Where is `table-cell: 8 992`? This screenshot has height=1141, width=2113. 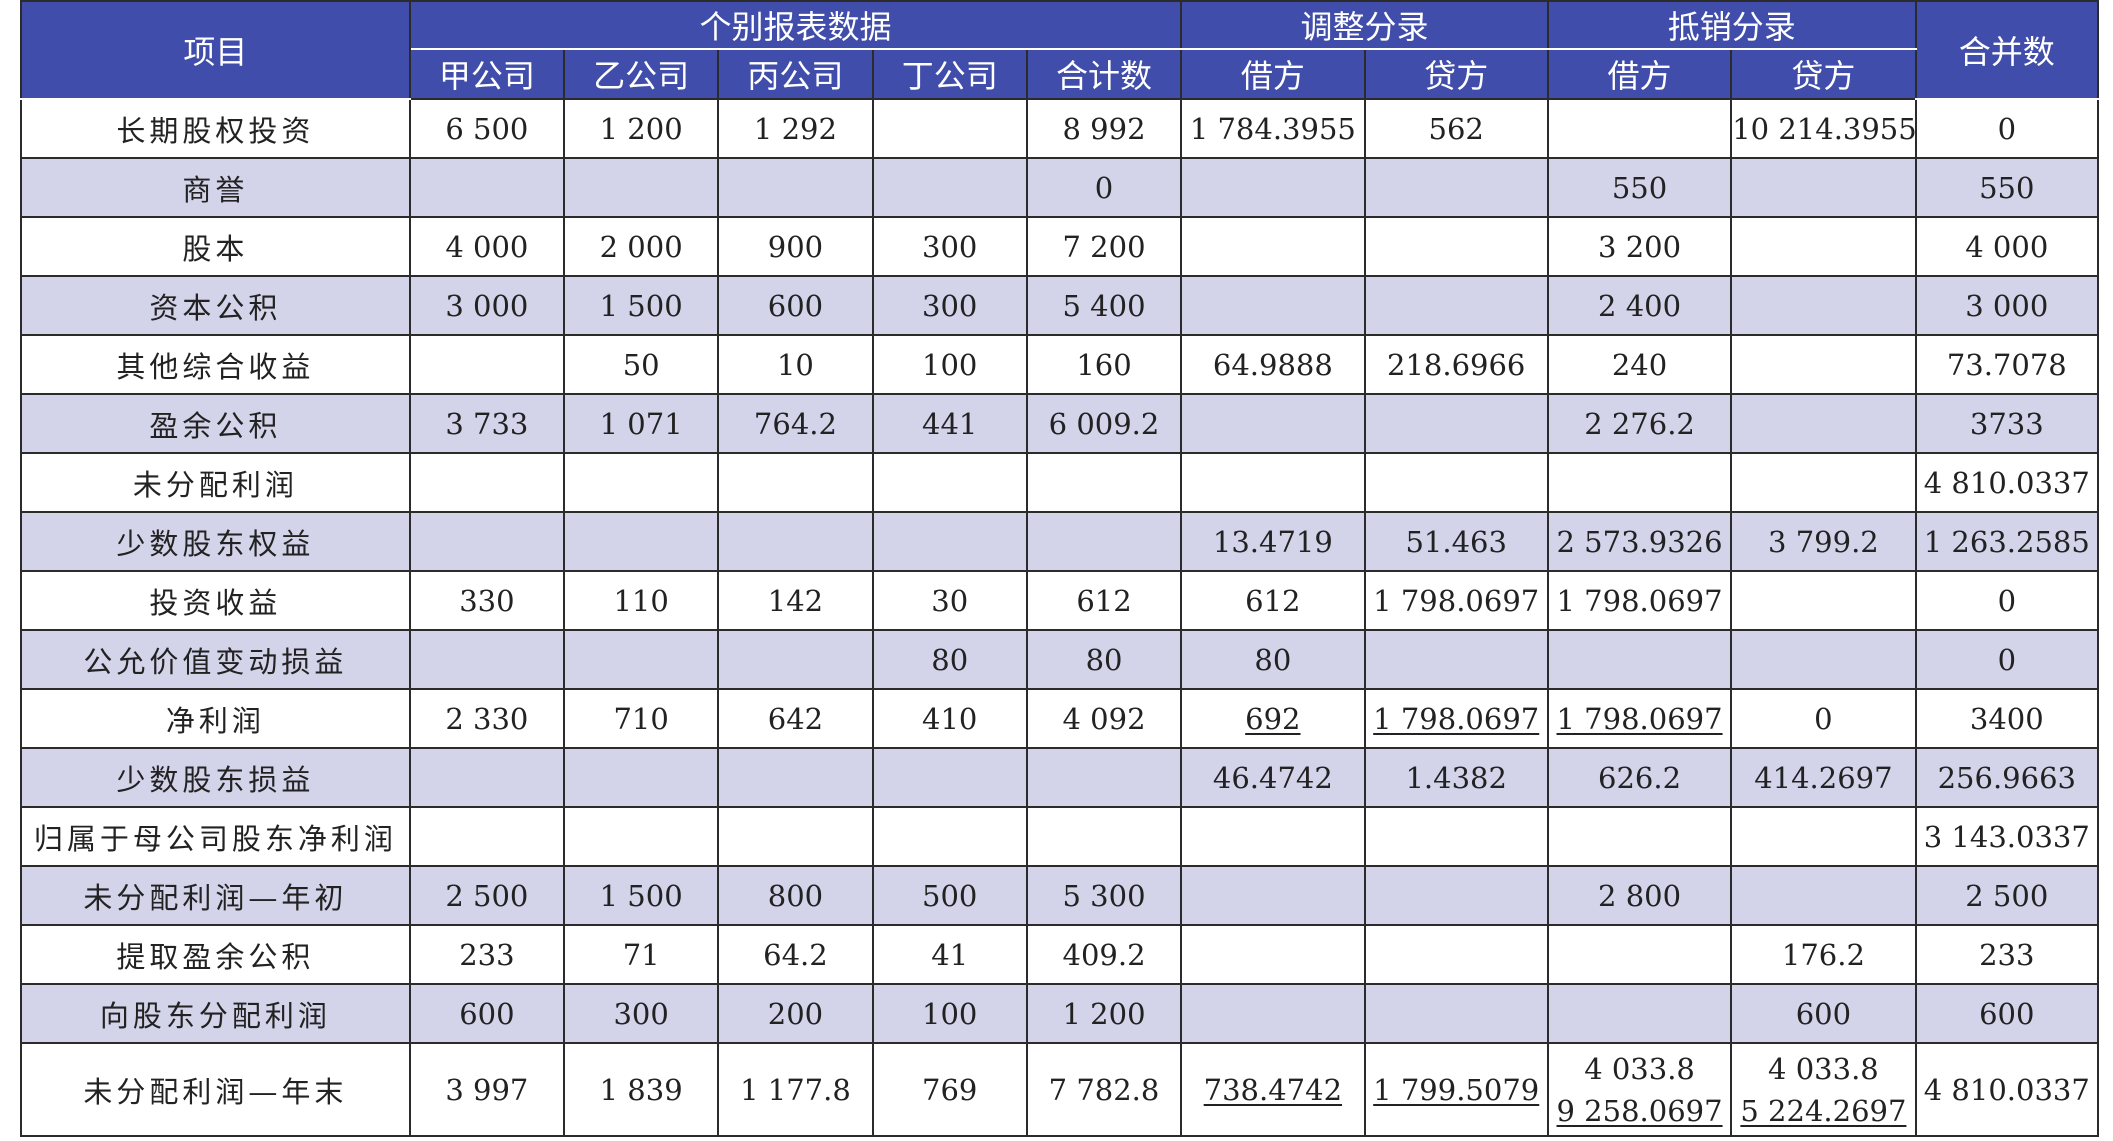
table-cell: 8 992 is located at coordinates (1104, 128).